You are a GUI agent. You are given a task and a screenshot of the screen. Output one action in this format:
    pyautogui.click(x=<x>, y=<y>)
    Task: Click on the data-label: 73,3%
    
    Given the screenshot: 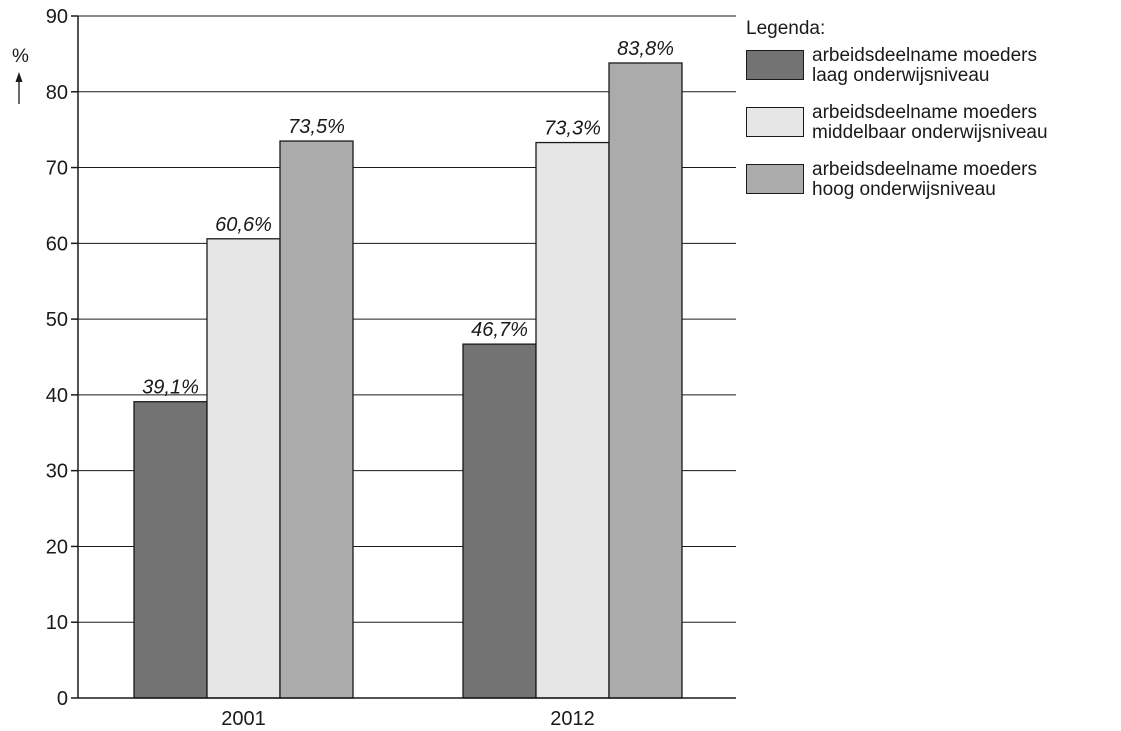 What is the action you would take?
    pyautogui.click(x=572, y=129)
    